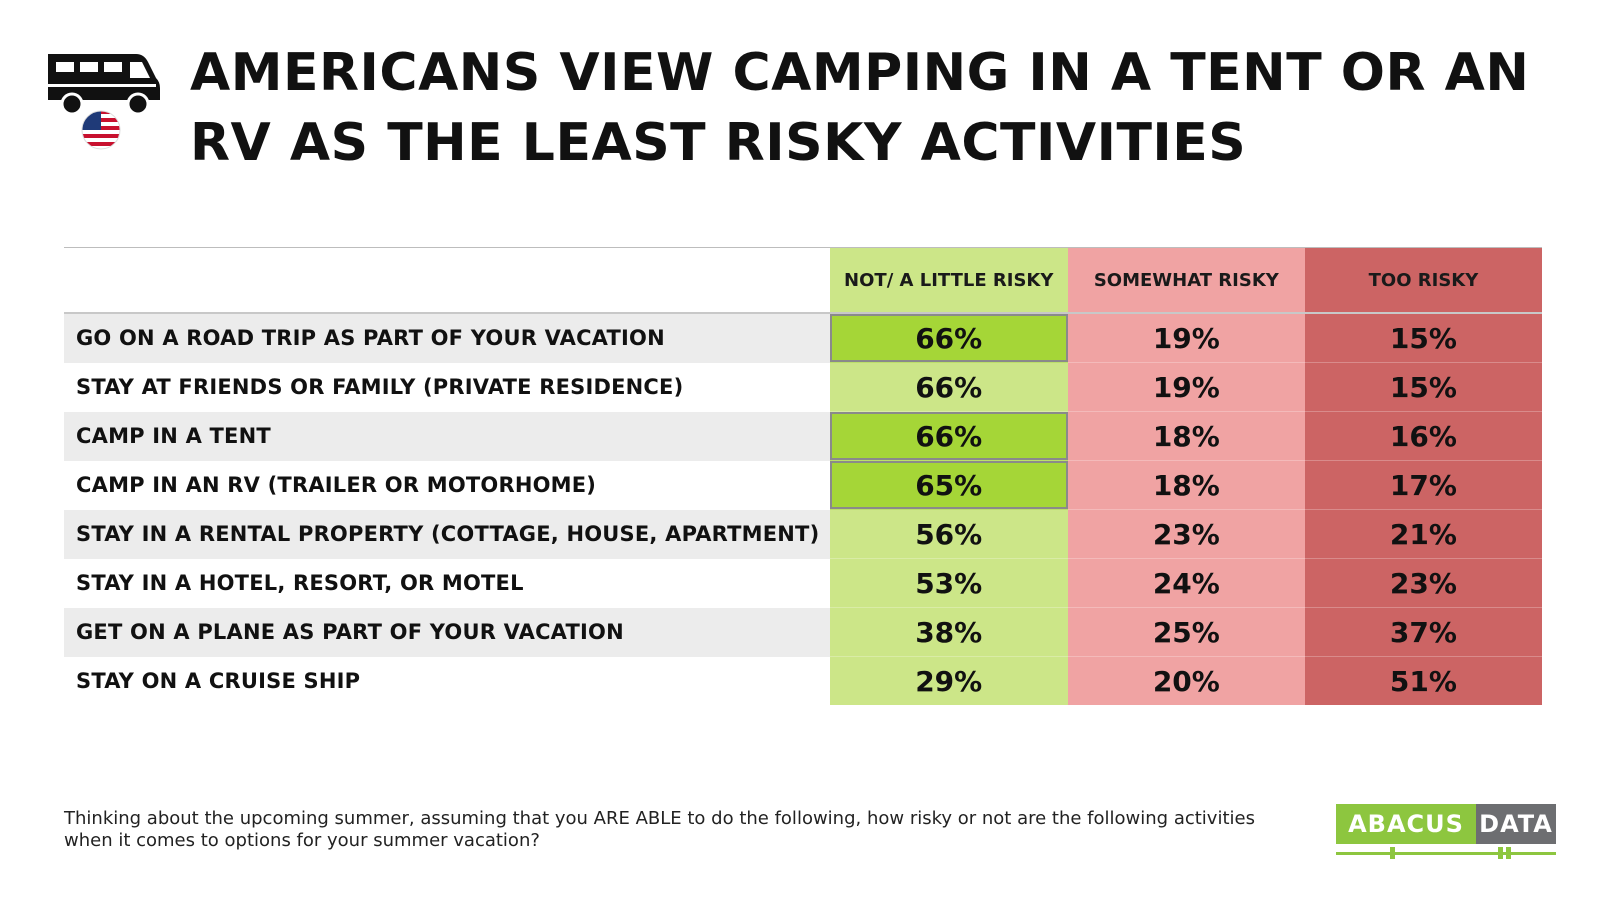 This screenshot has height=900, width=1600. What do you see at coordinates (1186, 632) in the screenshot?
I see `value-somewhat-risky: 25%` at bounding box center [1186, 632].